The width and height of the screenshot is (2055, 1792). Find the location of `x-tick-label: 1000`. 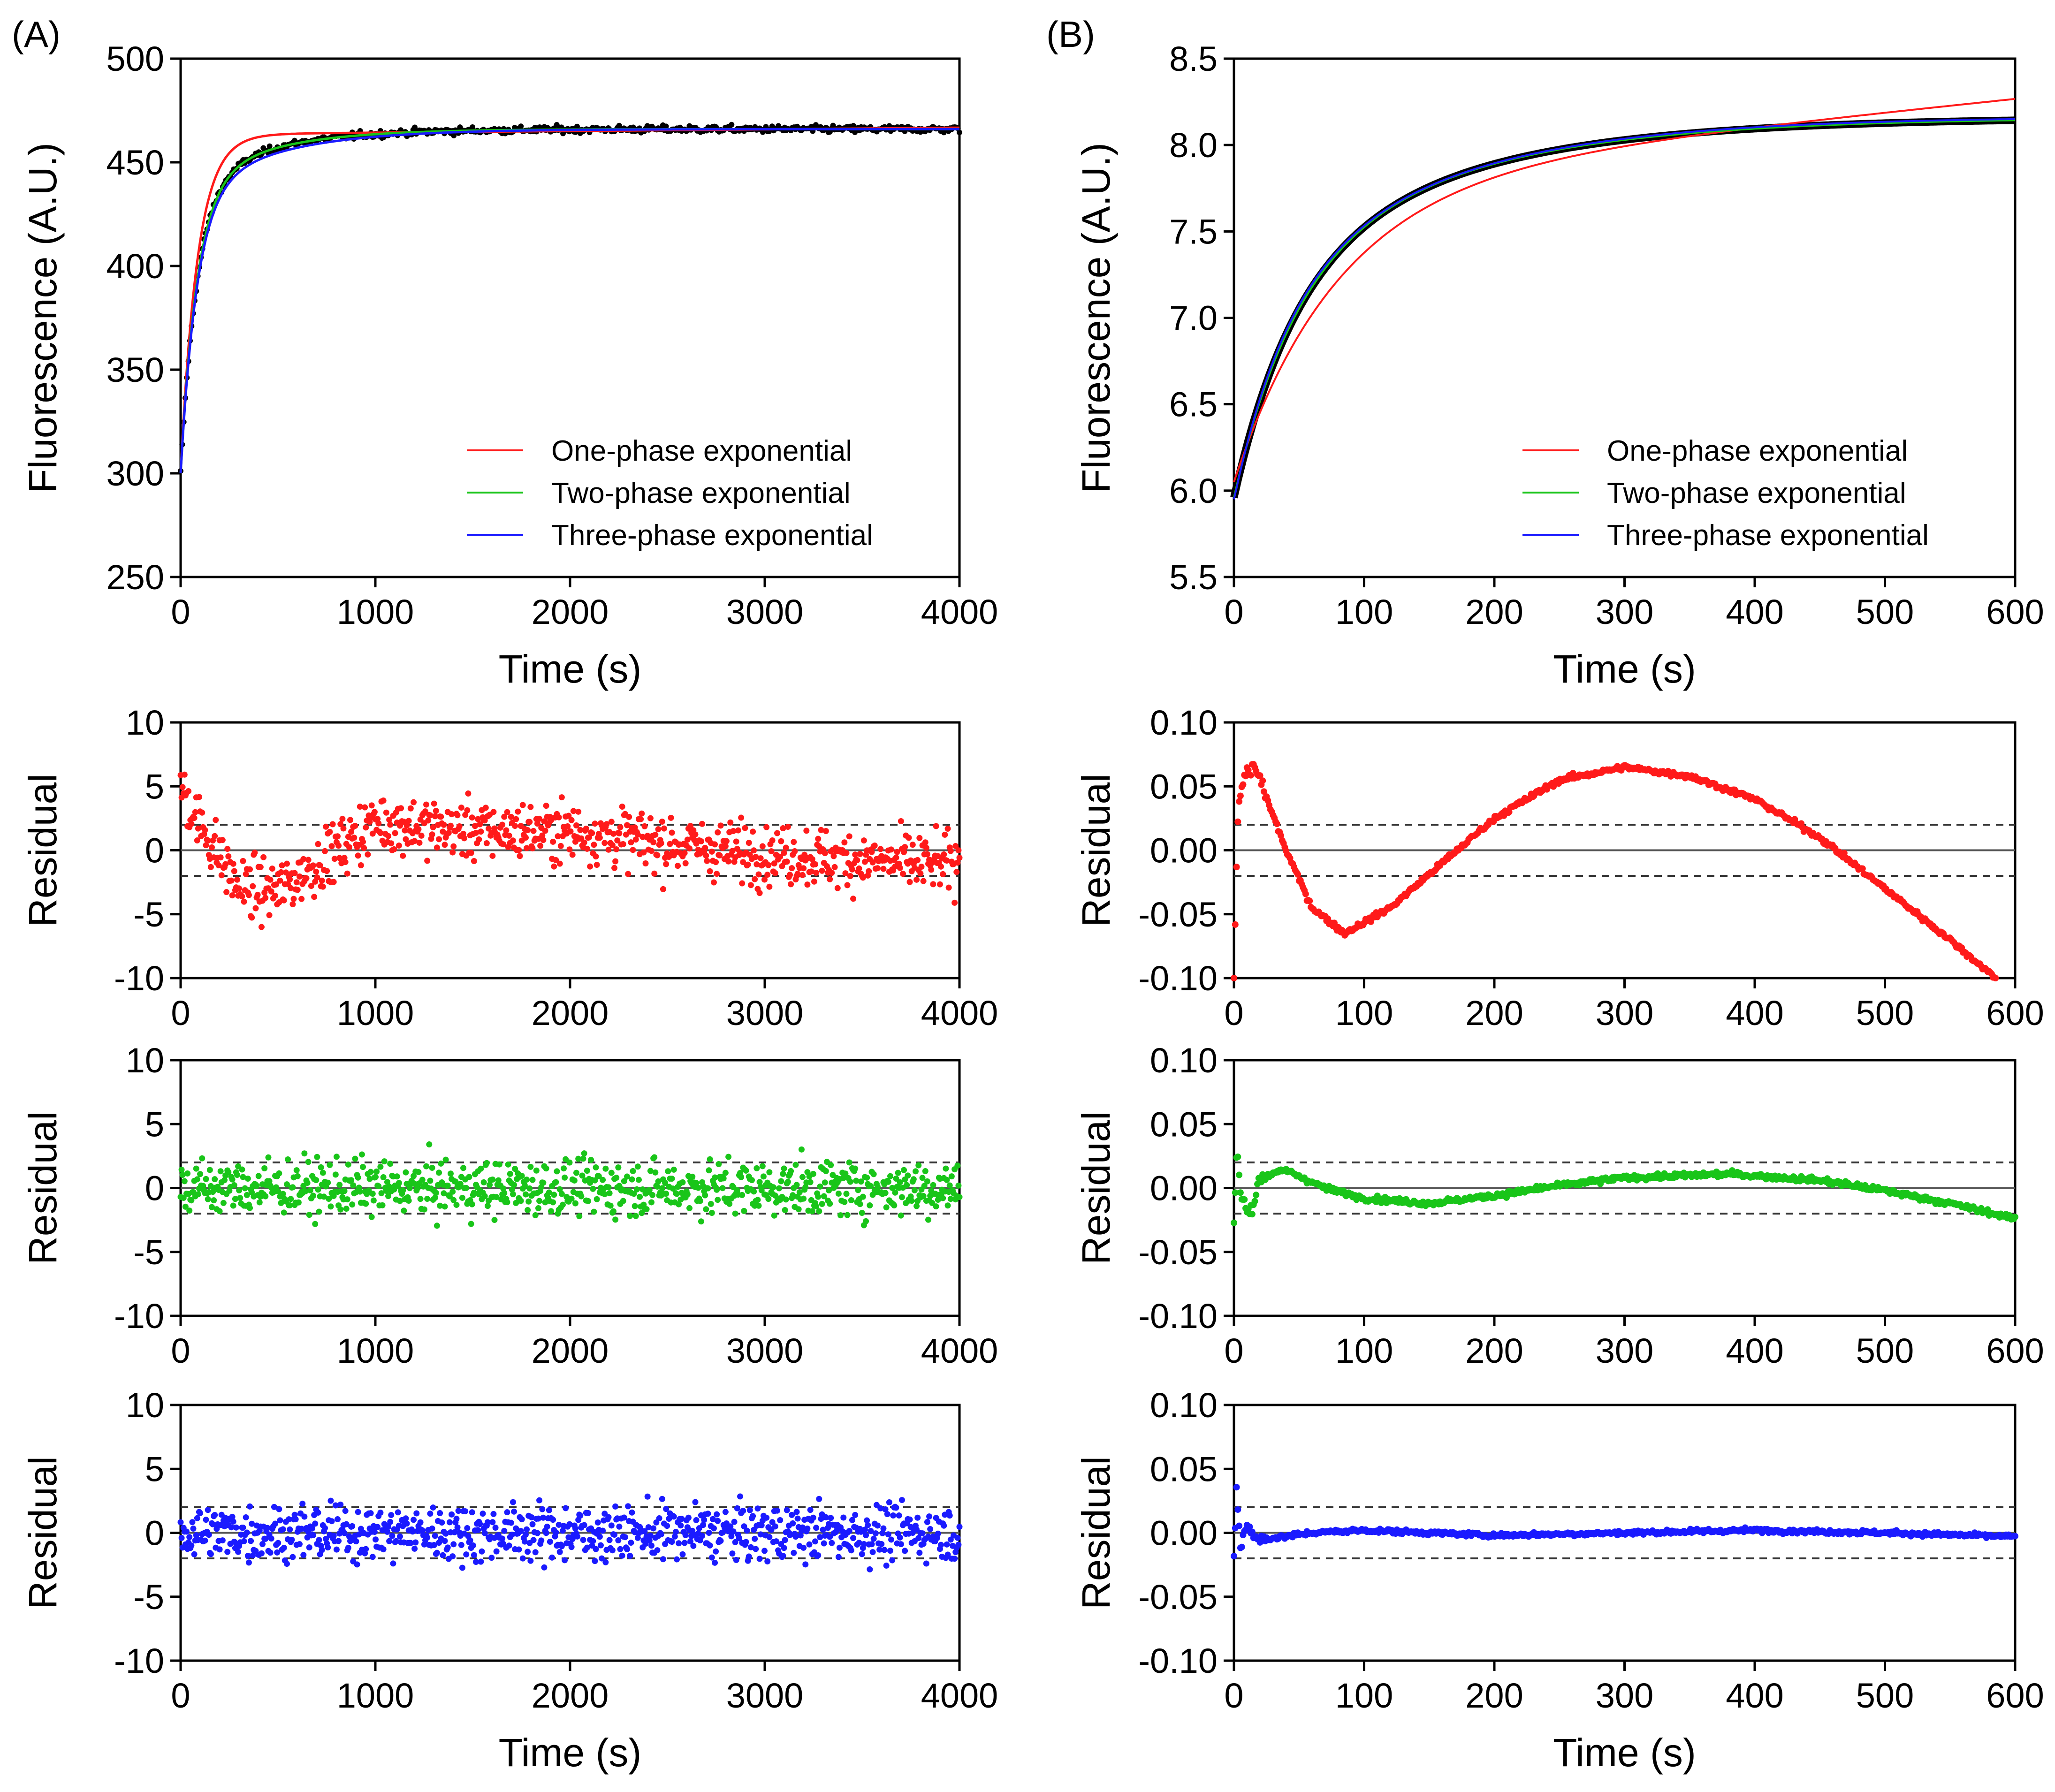

x-tick-label: 1000 is located at coordinates (375, 1350).